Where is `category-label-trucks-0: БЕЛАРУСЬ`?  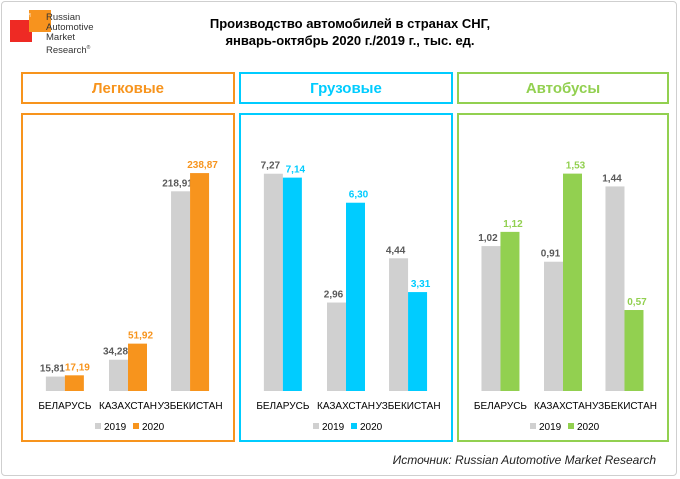 category-label-trucks-0: БЕЛАРУСЬ is located at coordinates (282, 406).